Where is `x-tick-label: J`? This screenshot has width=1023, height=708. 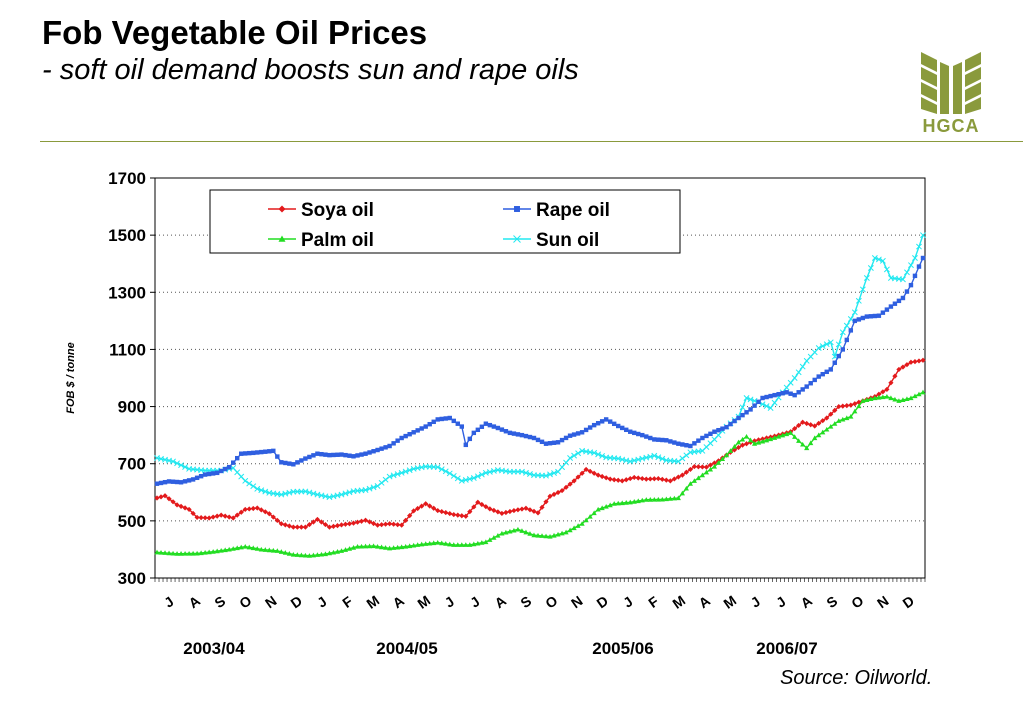
x-tick-label: J is located at coordinates (322, 602).